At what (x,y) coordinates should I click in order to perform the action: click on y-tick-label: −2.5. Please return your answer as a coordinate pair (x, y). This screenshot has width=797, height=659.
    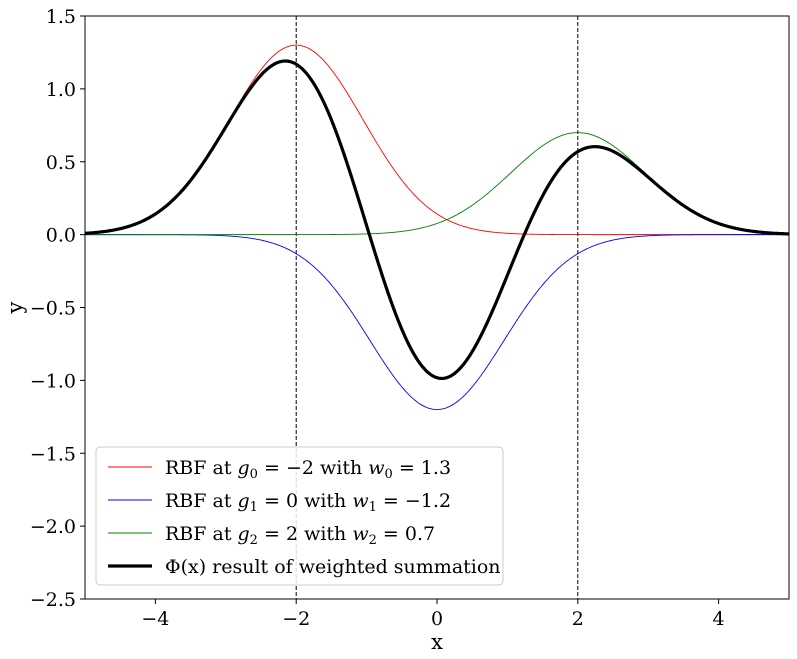
    Looking at the image, I should click on (53, 600).